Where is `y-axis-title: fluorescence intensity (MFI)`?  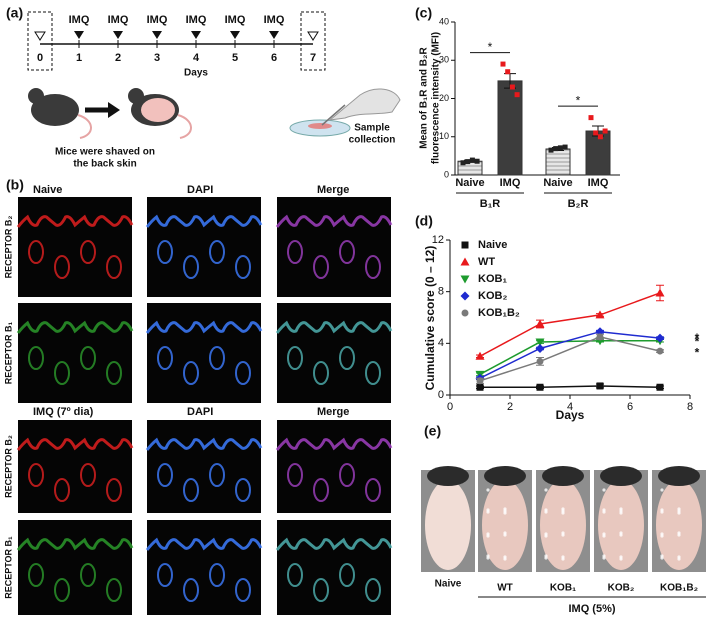 y-axis-title: fluorescence intensity (MFI) is located at coordinates (436, 98).